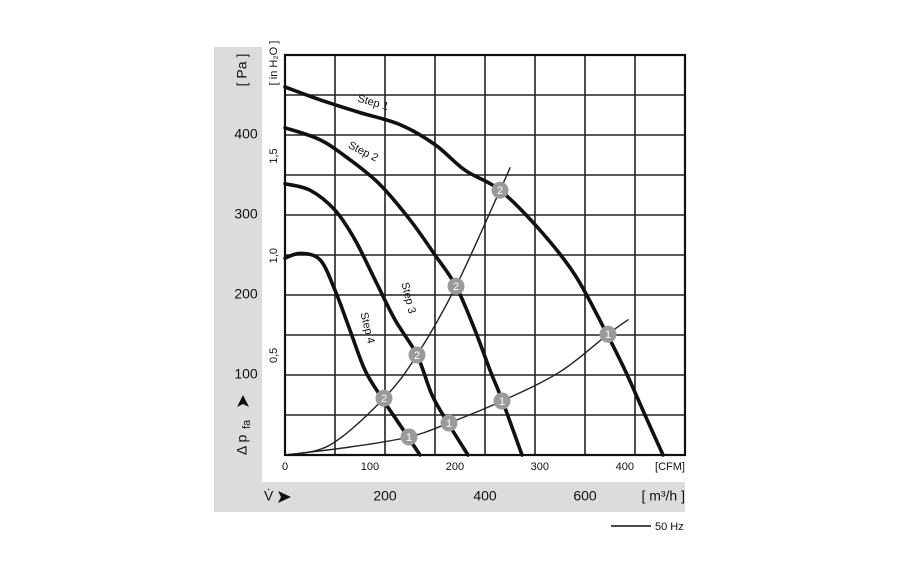 The image size is (912, 576). Describe the element at coordinates (242, 445) in the screenshot. I see `y-symbol-text: Δ p` at that location.